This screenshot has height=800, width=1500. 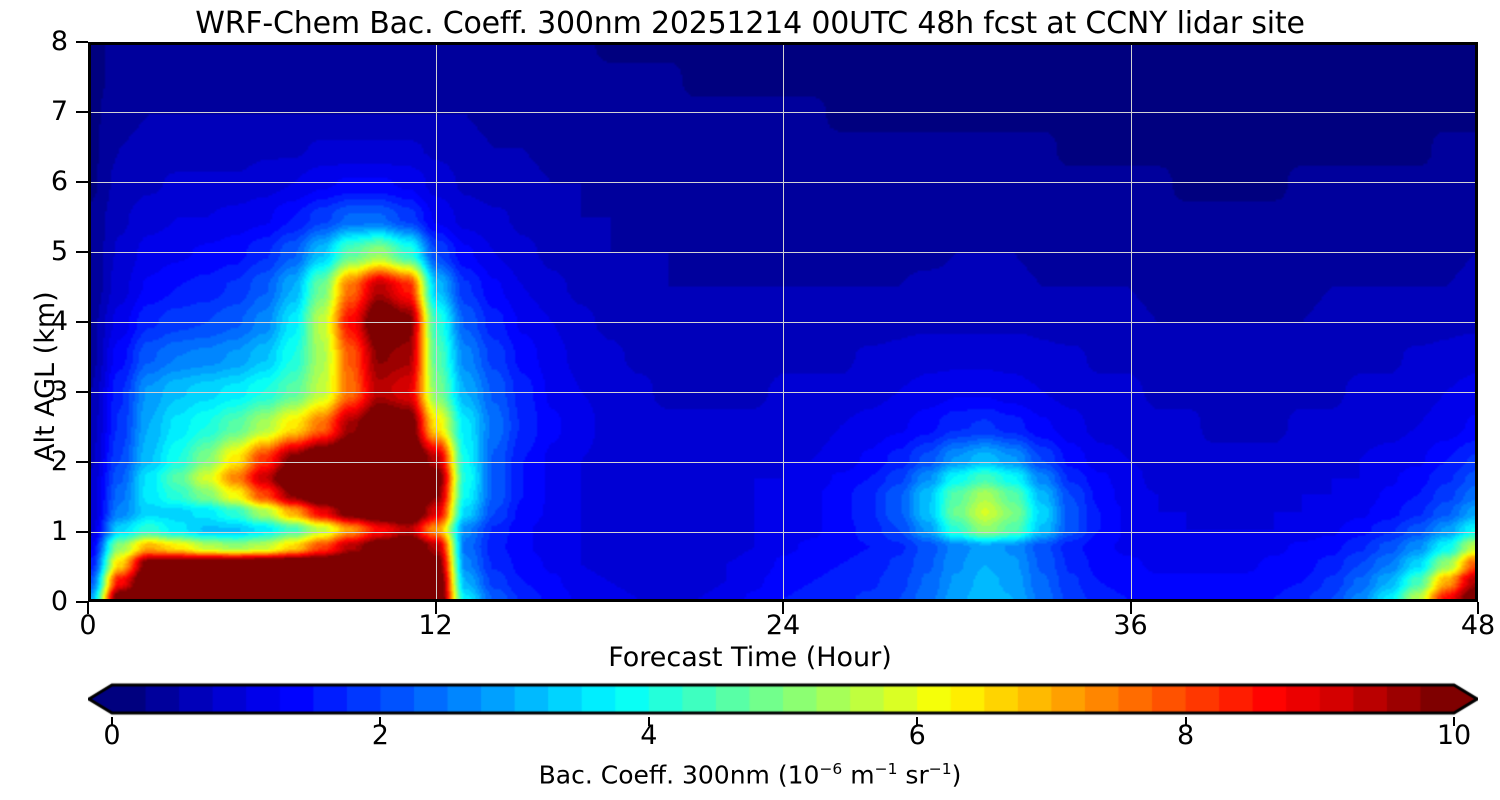 I want to click on colorbar, so click(x=783, y=699).